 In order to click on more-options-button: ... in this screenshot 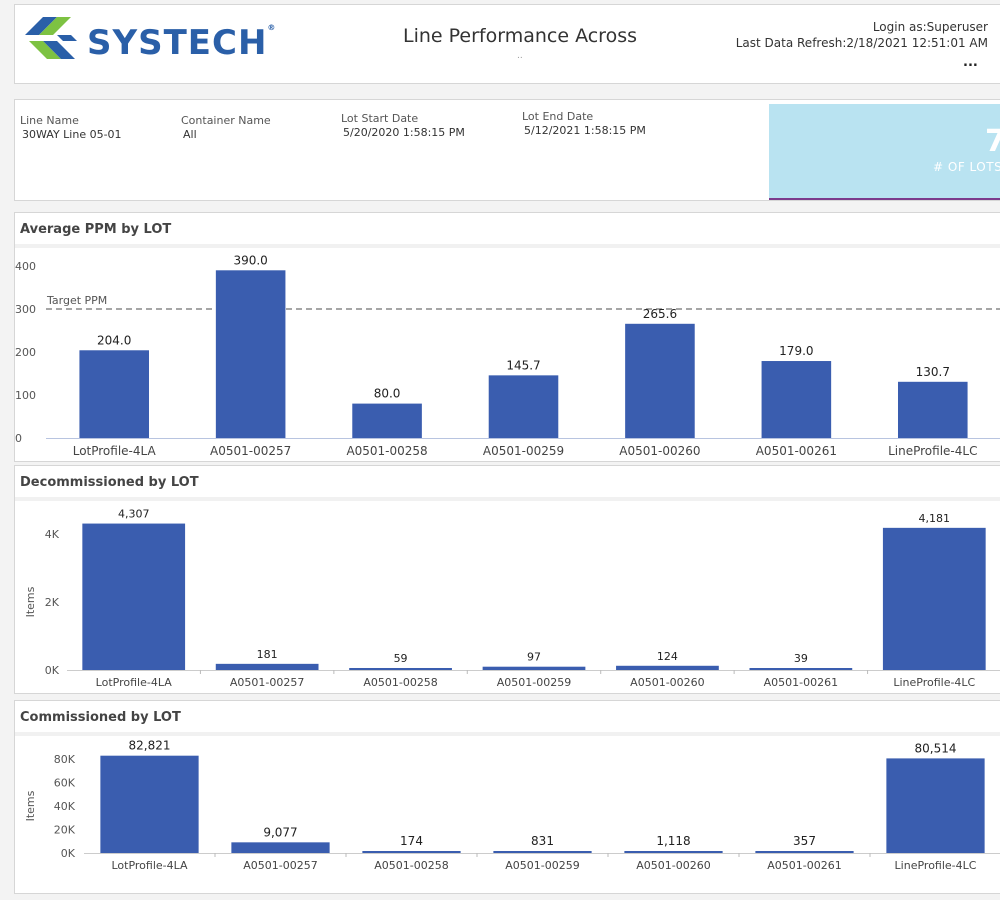, I will do `click(970, 62)`.